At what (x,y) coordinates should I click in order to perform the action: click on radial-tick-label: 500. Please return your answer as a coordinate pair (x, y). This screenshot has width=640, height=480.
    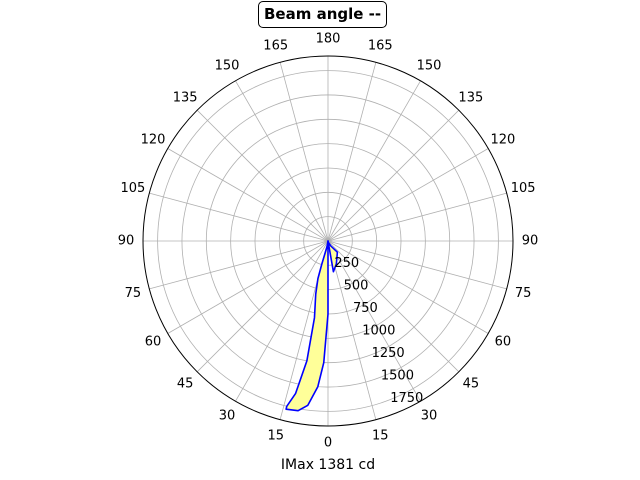
    Looking at the image, I should click on (356, 285).